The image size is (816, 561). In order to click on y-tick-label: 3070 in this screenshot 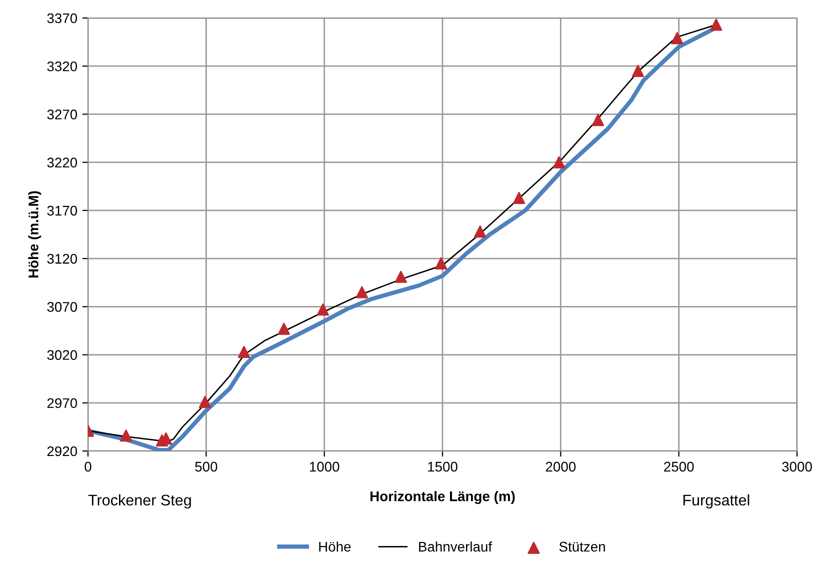, I will do `click(62, 307)`.